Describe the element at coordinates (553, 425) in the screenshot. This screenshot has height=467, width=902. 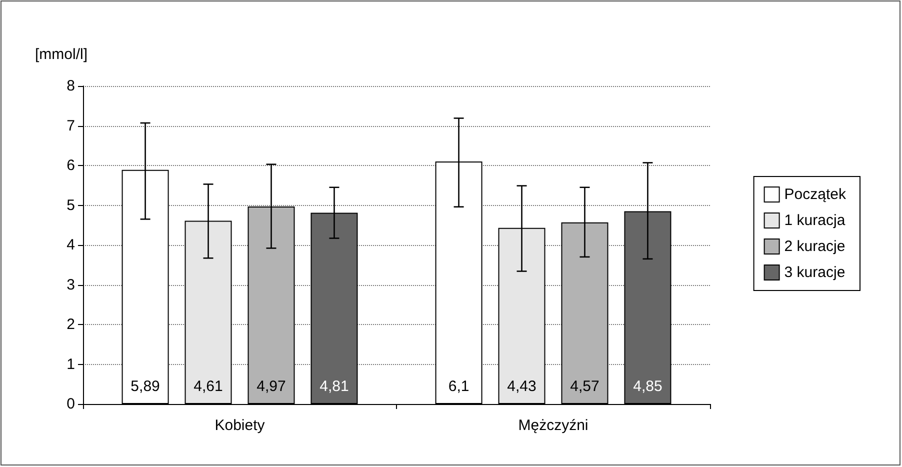
I see `x-tick-label: Mężczyźni` at that location.